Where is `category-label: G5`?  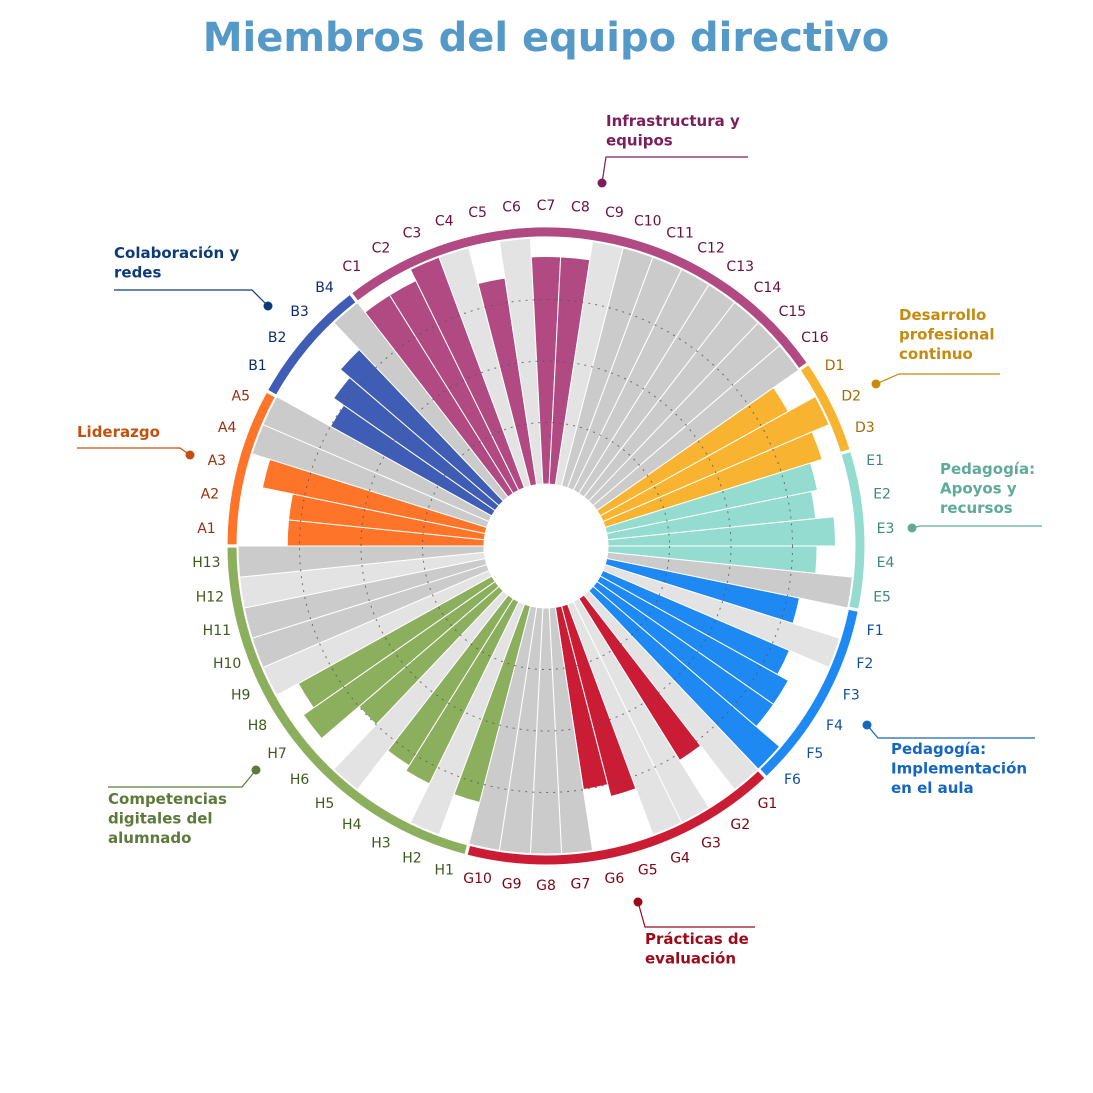
category-label: G5 is located at coordinates (648, 870).